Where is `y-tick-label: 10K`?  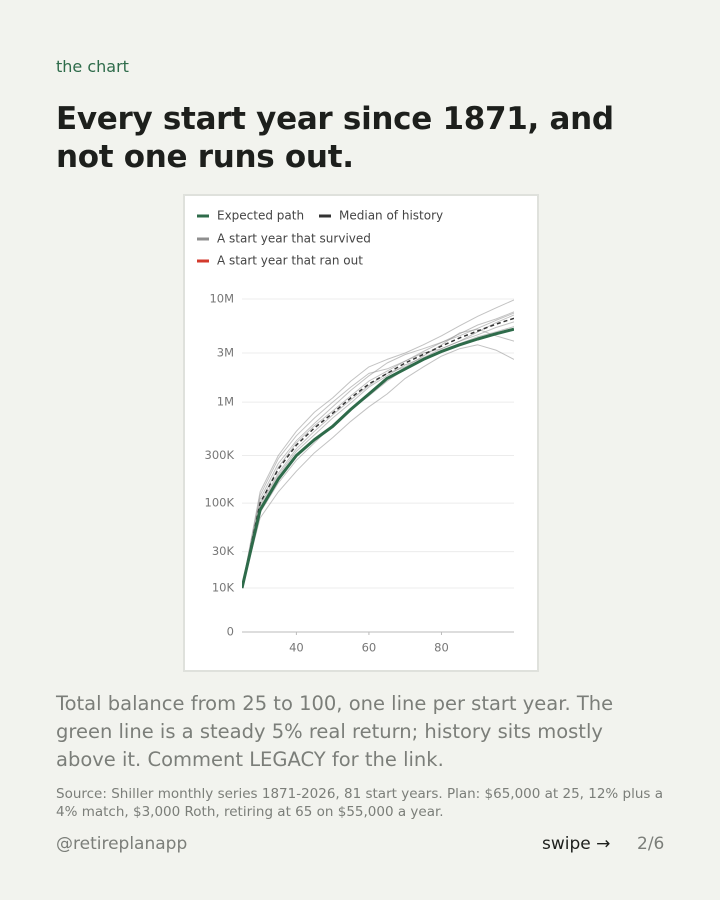 y-tick-label: 10K is located at coordinates (223, 587).